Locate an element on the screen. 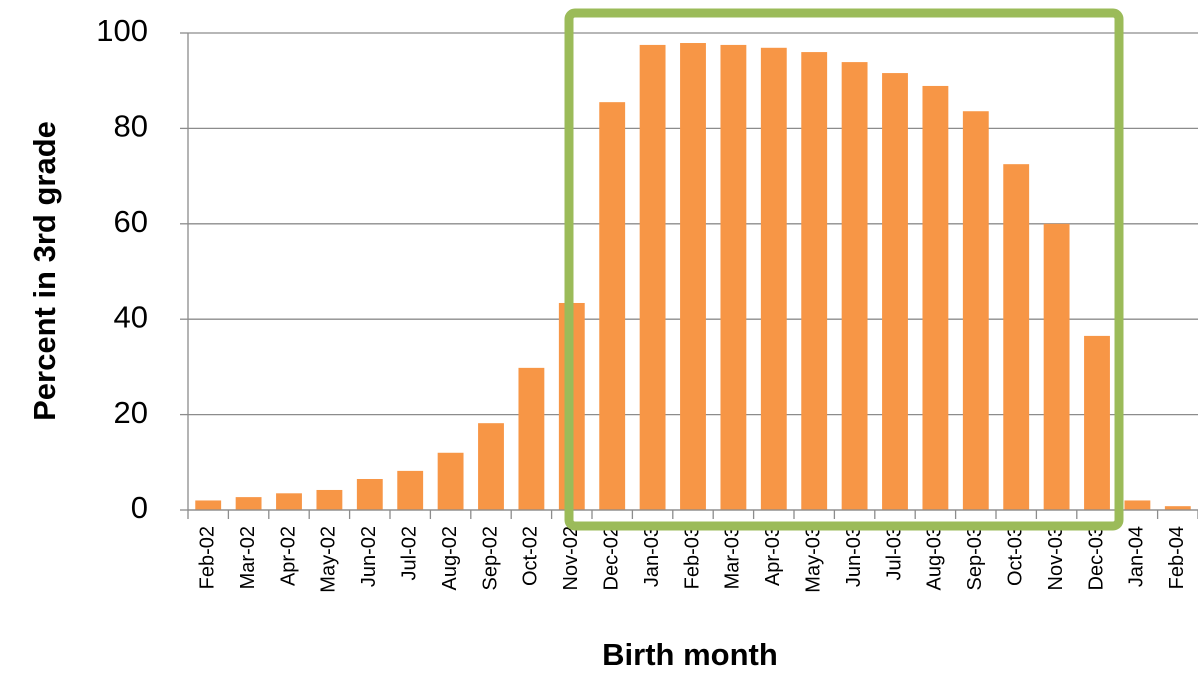  x-tick-label: Feb-02 is located at coordinates (207, 557).